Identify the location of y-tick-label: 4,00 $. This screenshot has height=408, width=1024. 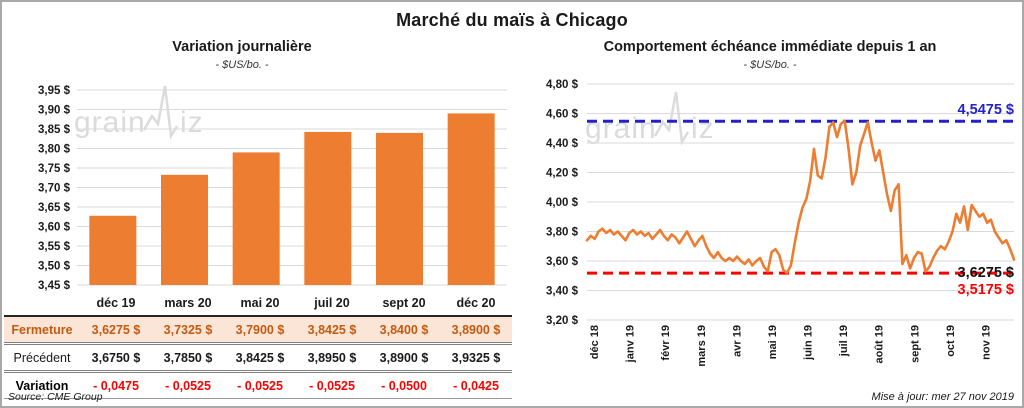
(562, 203).